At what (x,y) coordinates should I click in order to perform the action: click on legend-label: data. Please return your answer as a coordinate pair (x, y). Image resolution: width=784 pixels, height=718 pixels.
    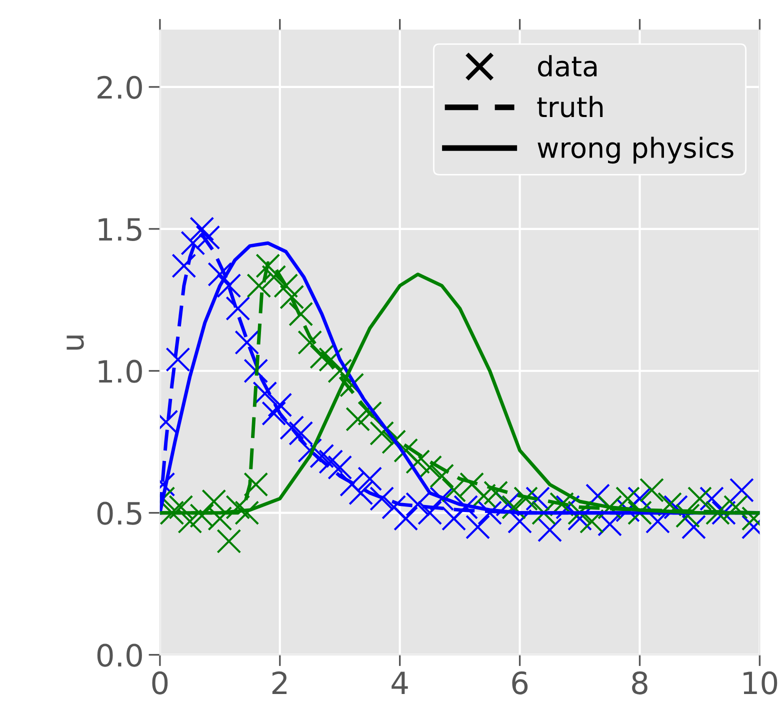
    Looking at the image, I should click on (567, 66).